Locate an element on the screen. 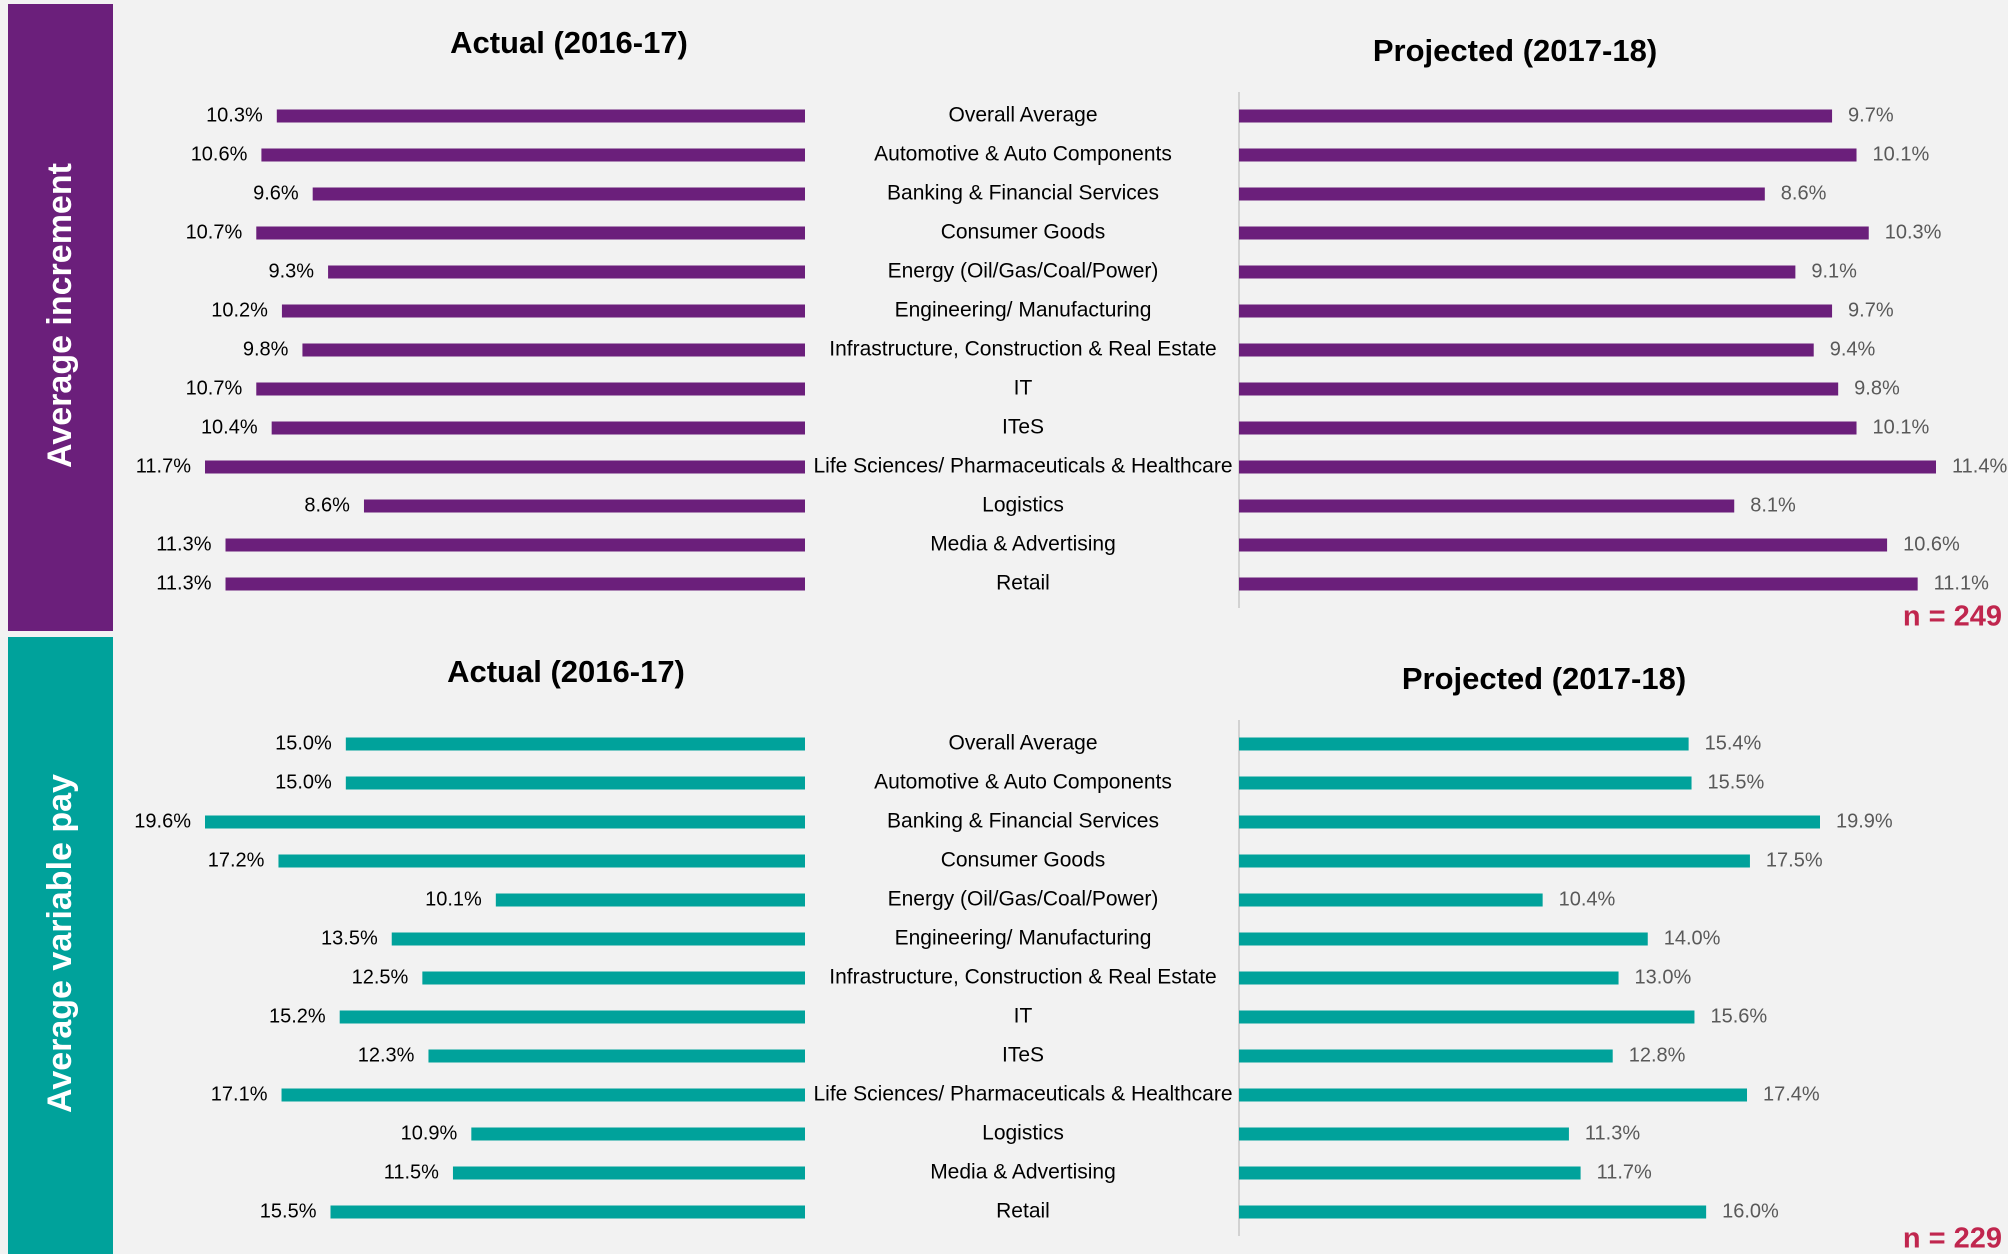  sample-size: n = 249 is located at coordinates (1952, 617).